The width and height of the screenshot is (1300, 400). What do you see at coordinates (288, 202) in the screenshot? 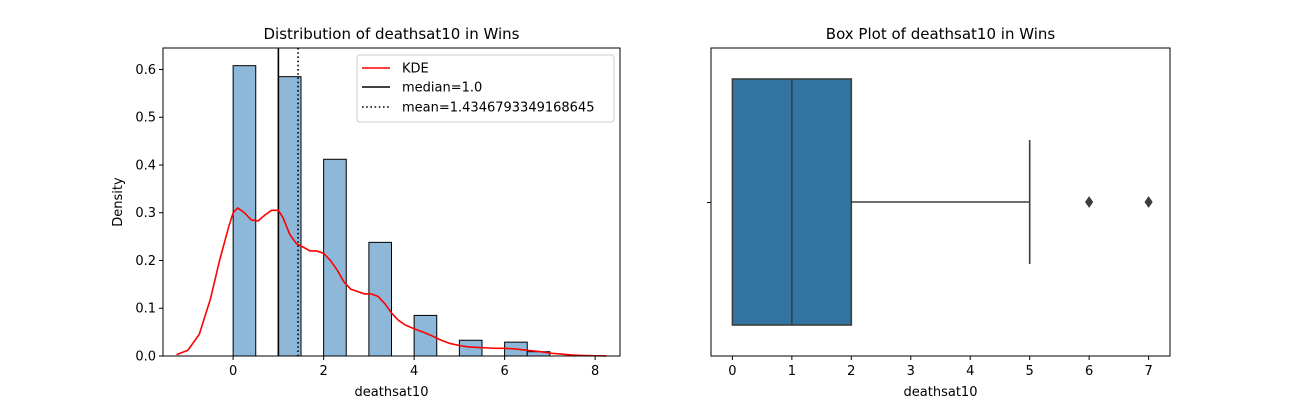
I see `reference-lines` at bounding box center [288, 202].